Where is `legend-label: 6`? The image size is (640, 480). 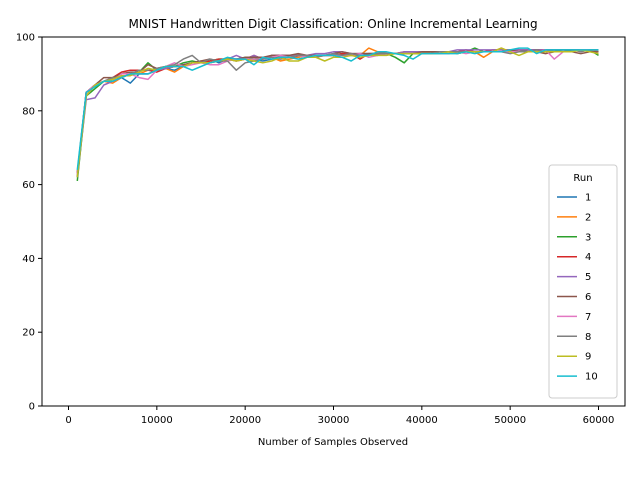
legend-label: 6 is located at coordinates (588, 297).